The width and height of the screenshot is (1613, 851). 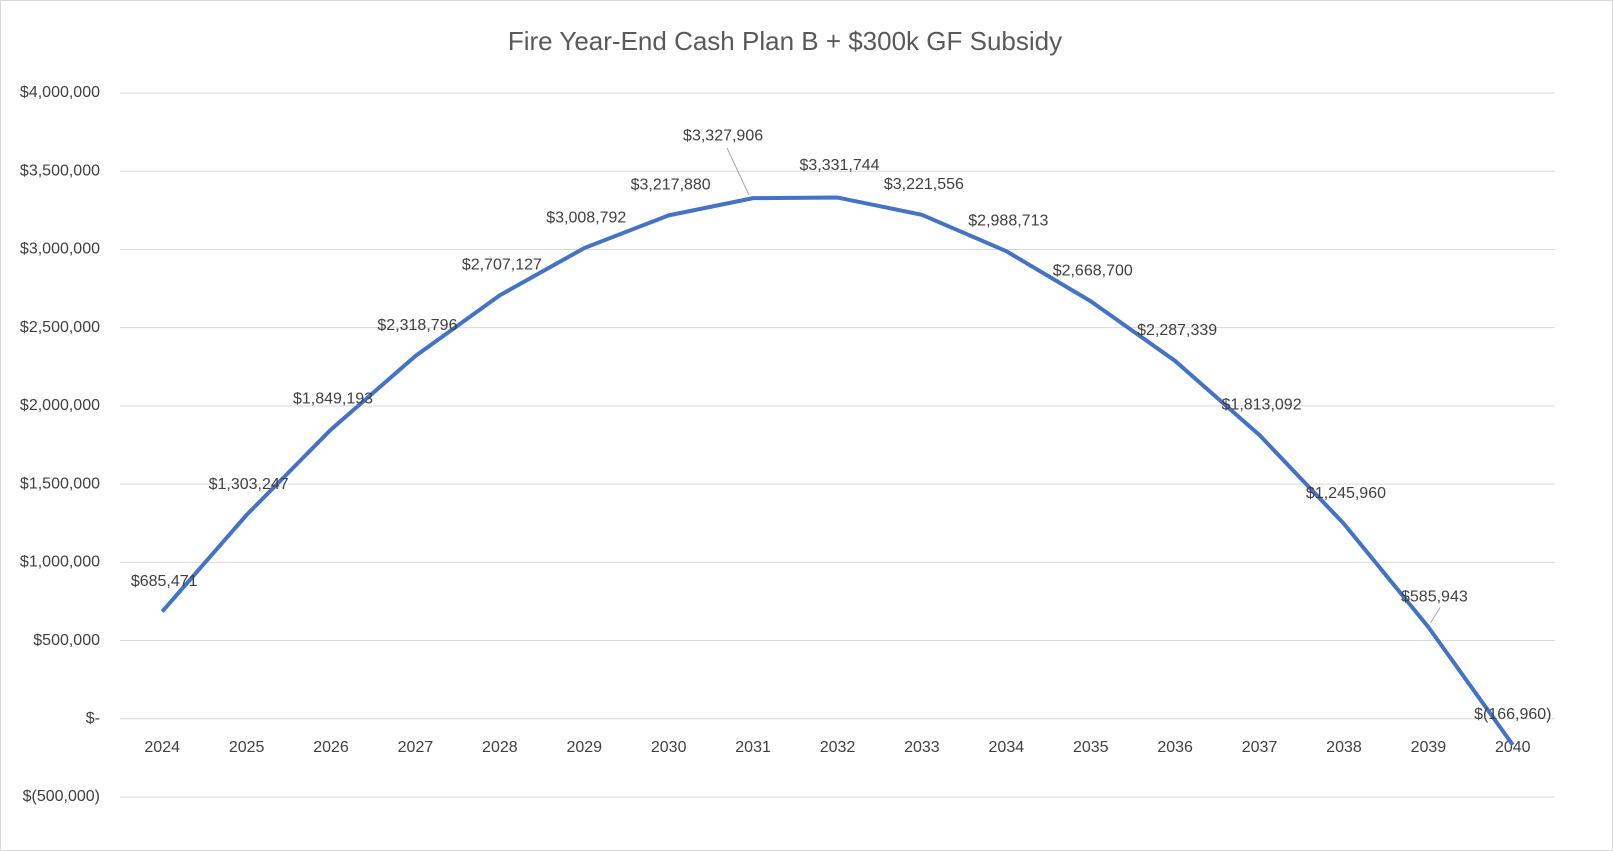 What do you see at coordinates (1512, 714) in the screenshot?
I see `data-label: $(166,960)` at bounding box center [1512, 714].